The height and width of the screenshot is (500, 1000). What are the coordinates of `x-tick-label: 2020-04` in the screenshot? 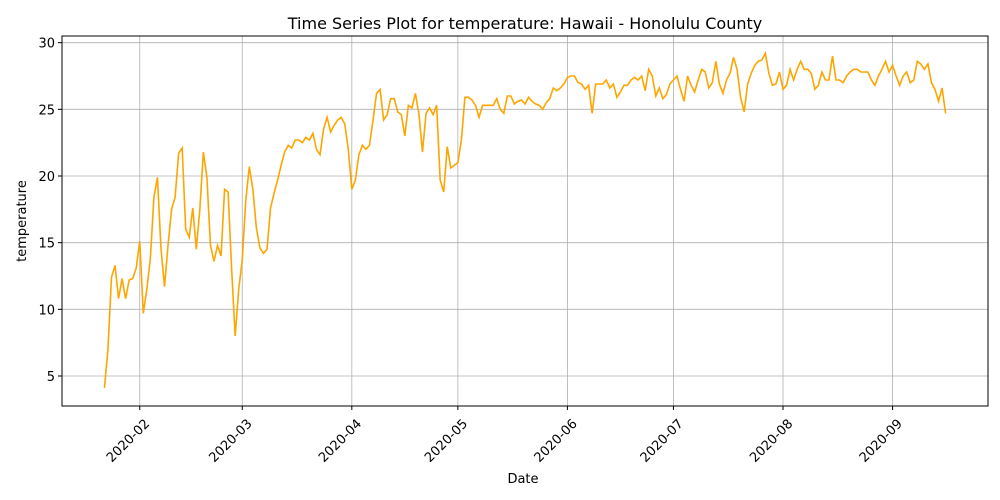 It's located at (340, 441).